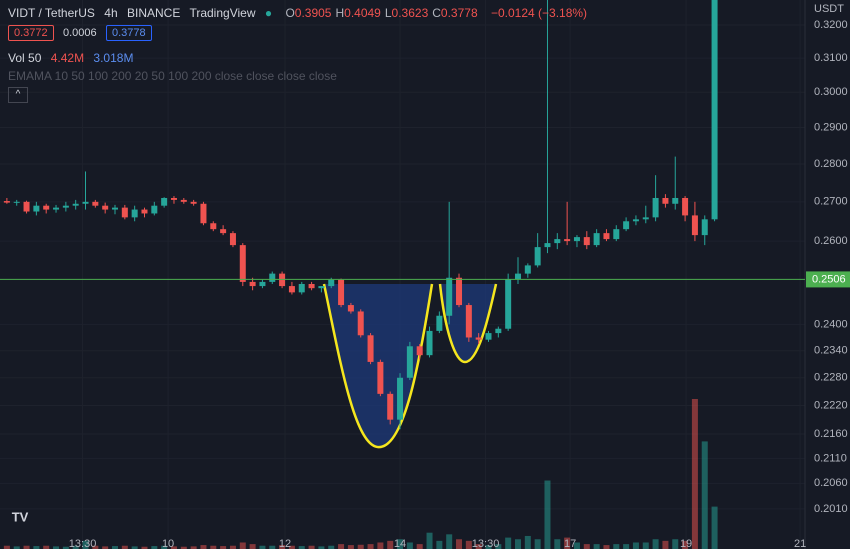 Image resolution: width=850 pixels, height=549 pixels. I want to click on collapse-button: ^, so click(18, 95).